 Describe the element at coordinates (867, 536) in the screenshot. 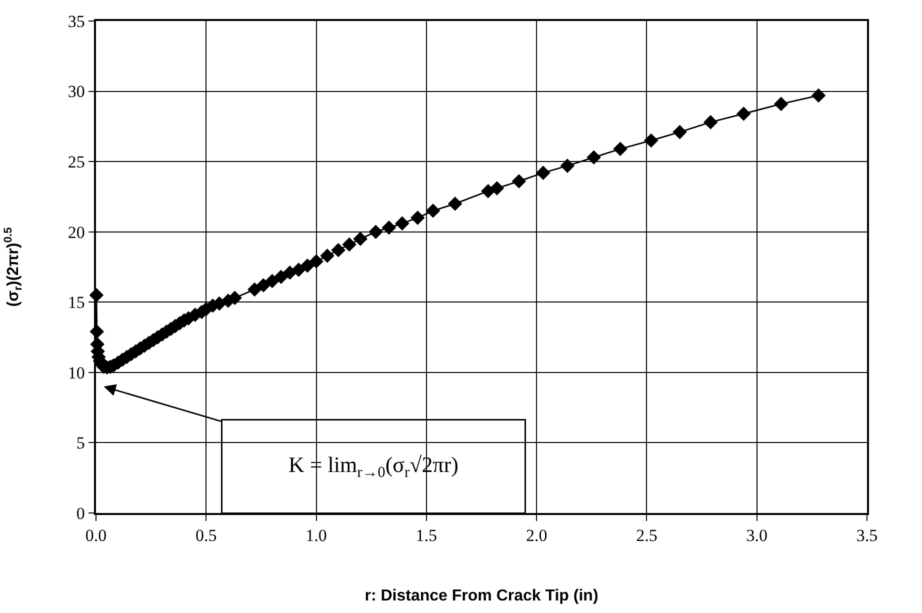

I see `x-tick-label: 3.5` at that location.